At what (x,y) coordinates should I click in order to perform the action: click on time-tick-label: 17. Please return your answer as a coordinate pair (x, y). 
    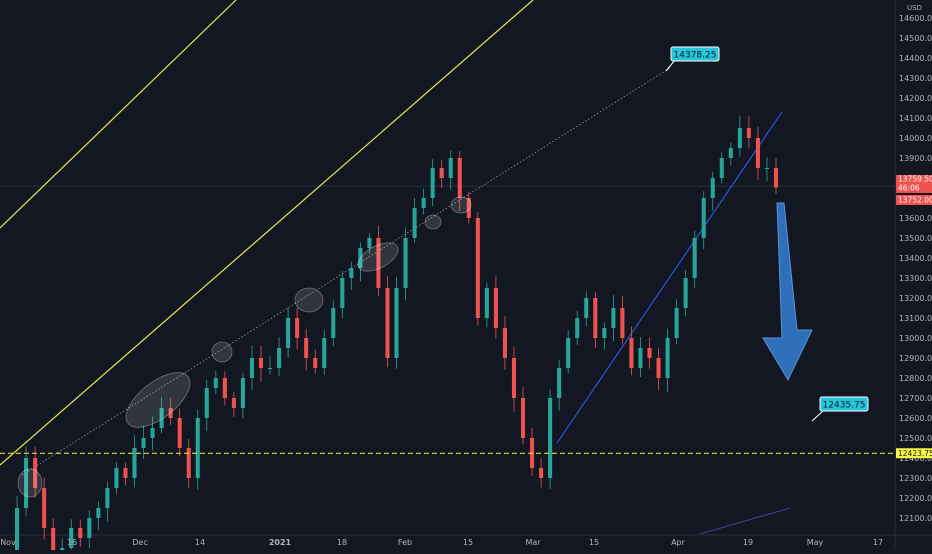
    Looking at the image, I should click on (878, 542).